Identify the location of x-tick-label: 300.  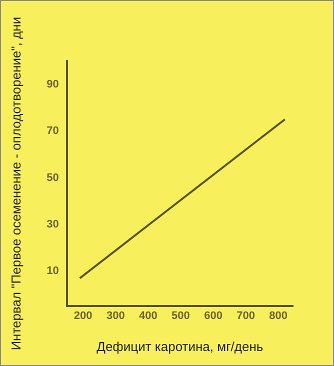
(115, 316).